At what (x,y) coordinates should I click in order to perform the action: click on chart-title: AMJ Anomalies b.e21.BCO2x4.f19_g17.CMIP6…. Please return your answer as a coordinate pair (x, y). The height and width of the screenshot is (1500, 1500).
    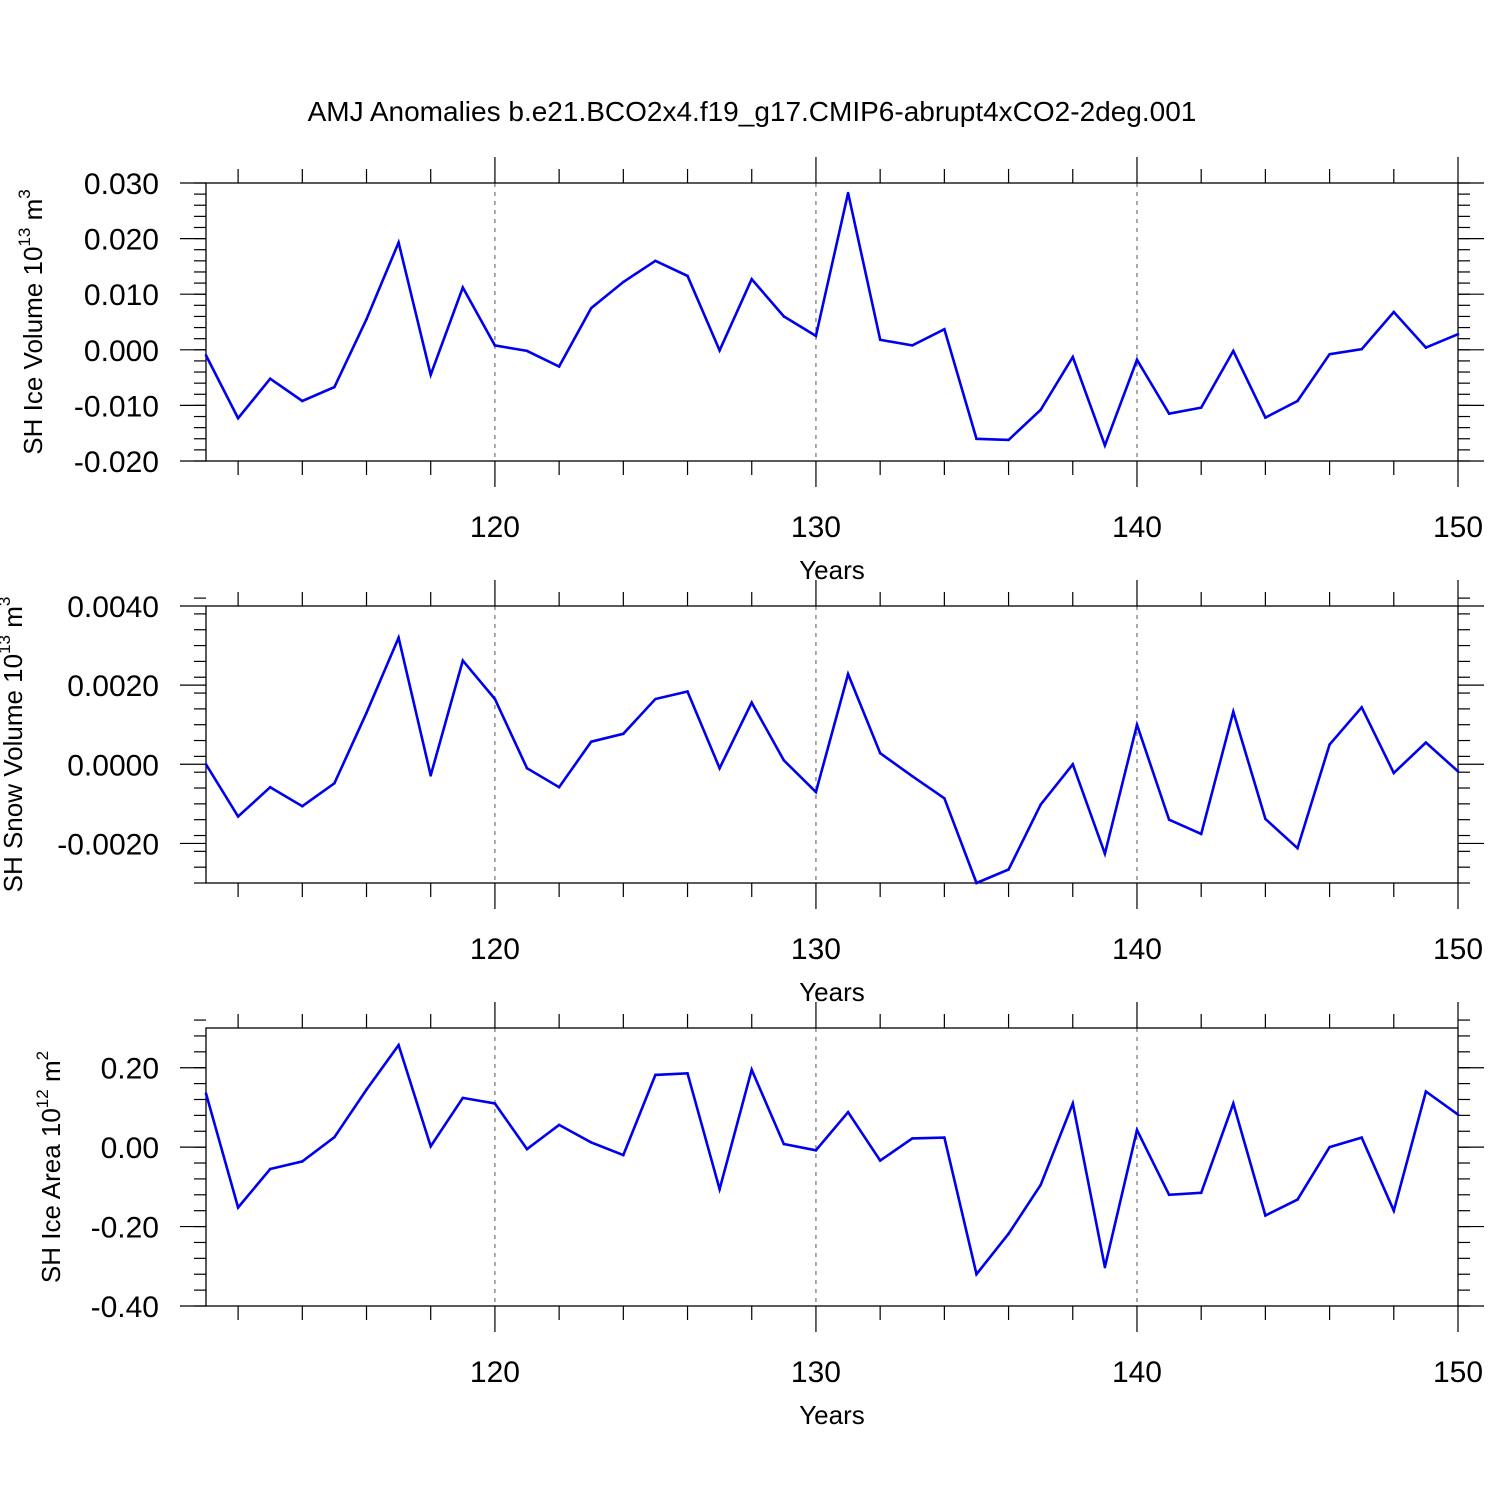
    Looking at the image, I should click on (752, 111).